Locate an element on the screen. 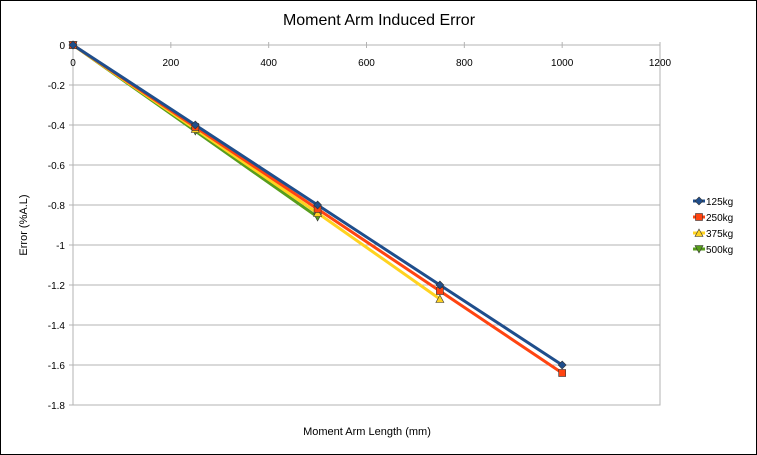 This screenshot has width=757, height=455. legend-marker-125kg is located at coordinates (699, 201).